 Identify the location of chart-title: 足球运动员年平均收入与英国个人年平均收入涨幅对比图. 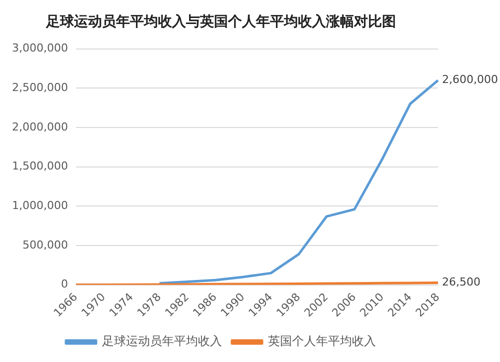
(220, 22).